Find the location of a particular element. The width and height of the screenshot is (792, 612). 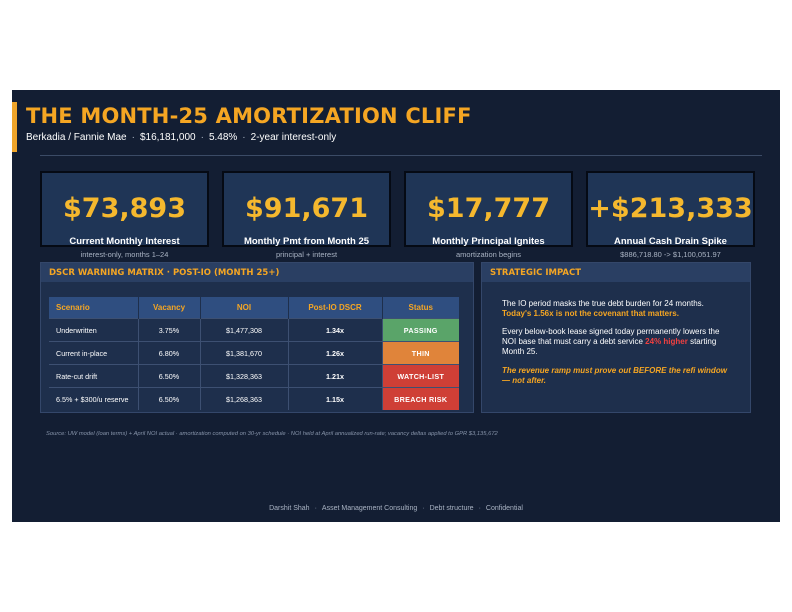

kpi-label: Monthly Pmt from Month 25 is located at coordinates (306, 241).